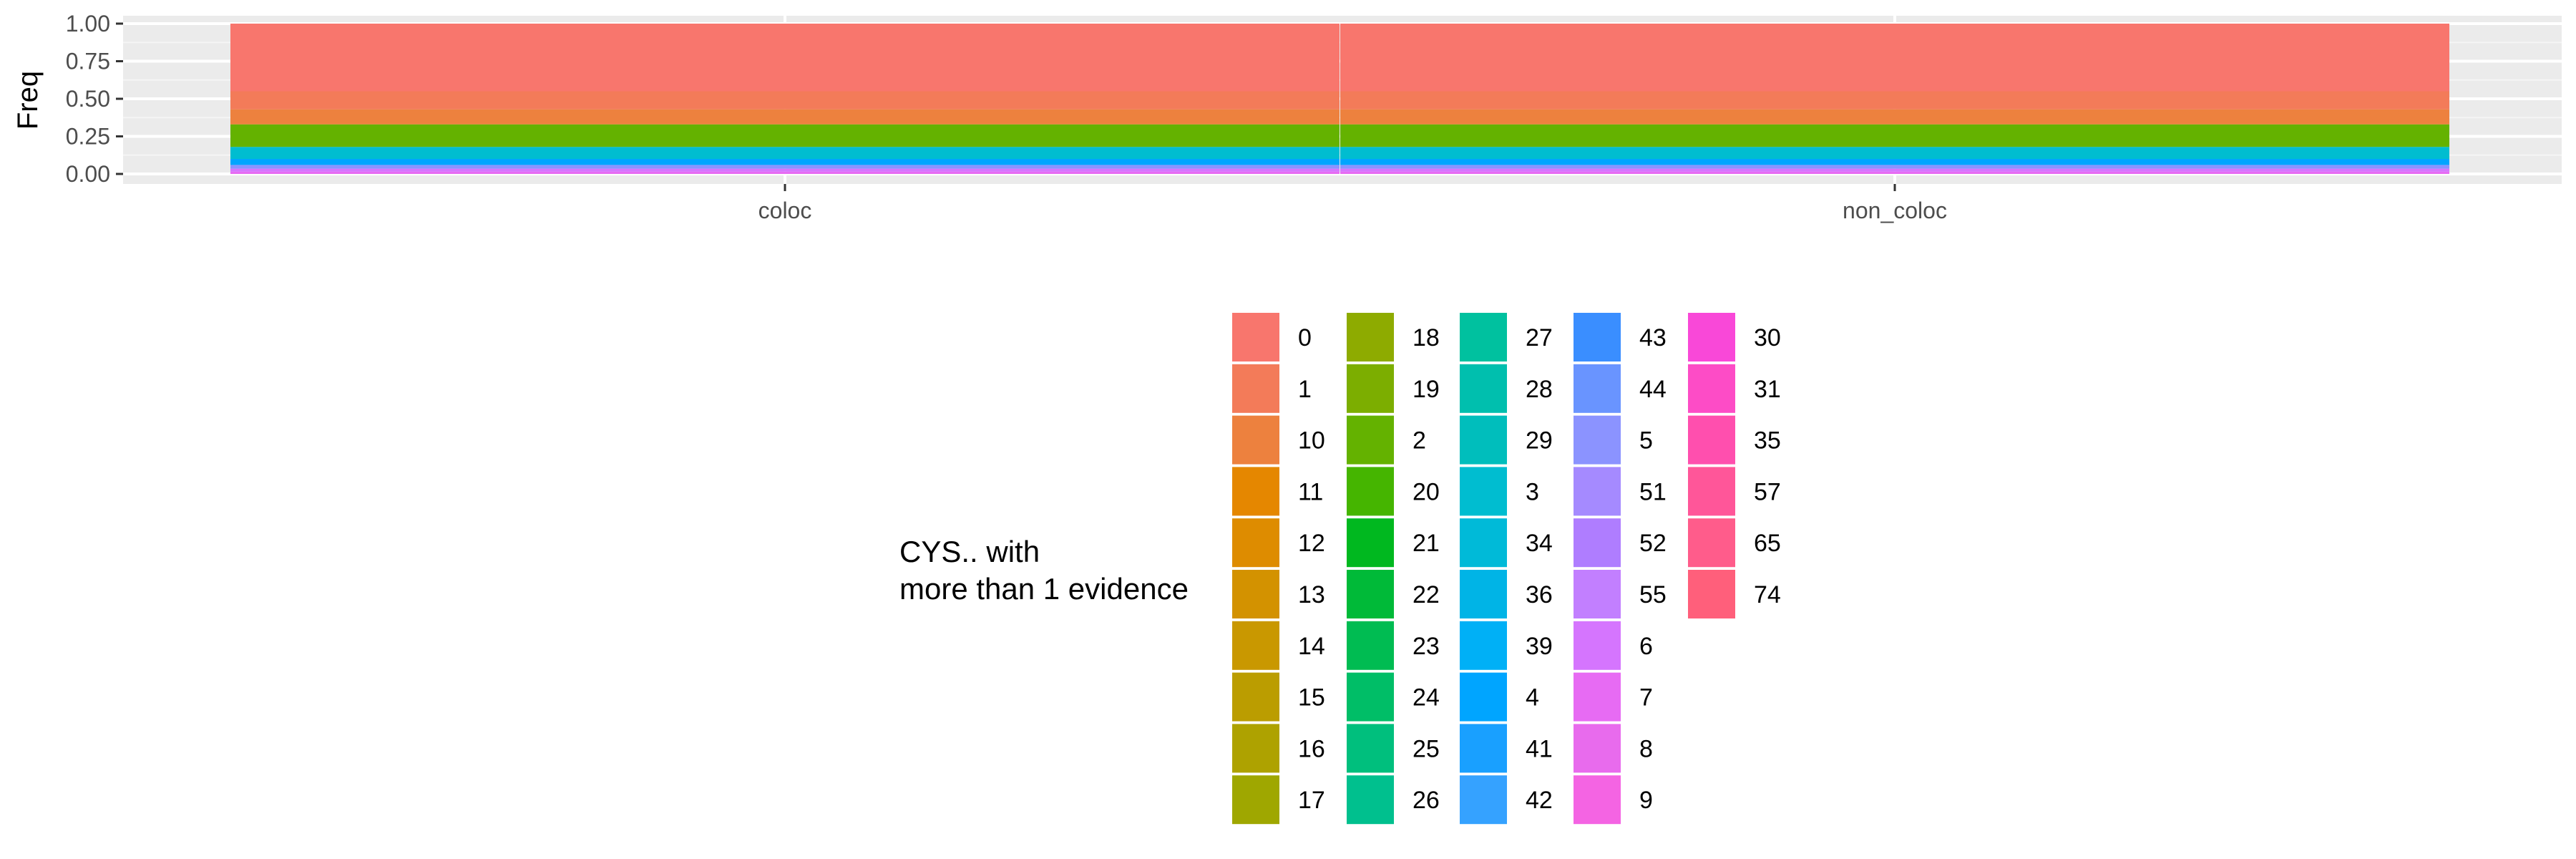 This screenshot has width=2576, height=859. Describe the element at coordinates (1539, 543) in the screenshot. I see `legend-label-34: 34` at that location.